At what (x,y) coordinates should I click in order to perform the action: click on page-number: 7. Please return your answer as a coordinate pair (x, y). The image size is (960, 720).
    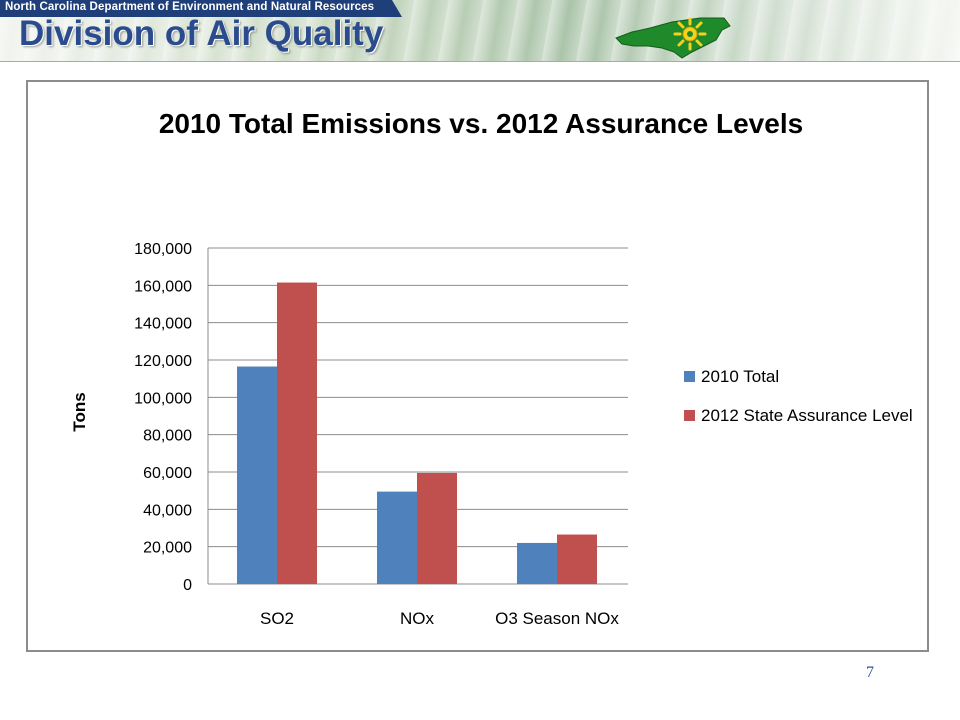
    Looking at the image, I should click on (870, 672).